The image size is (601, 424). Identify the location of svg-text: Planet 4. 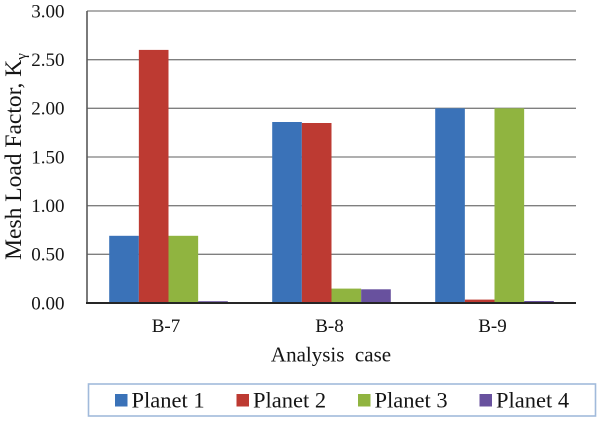
(532, 400).